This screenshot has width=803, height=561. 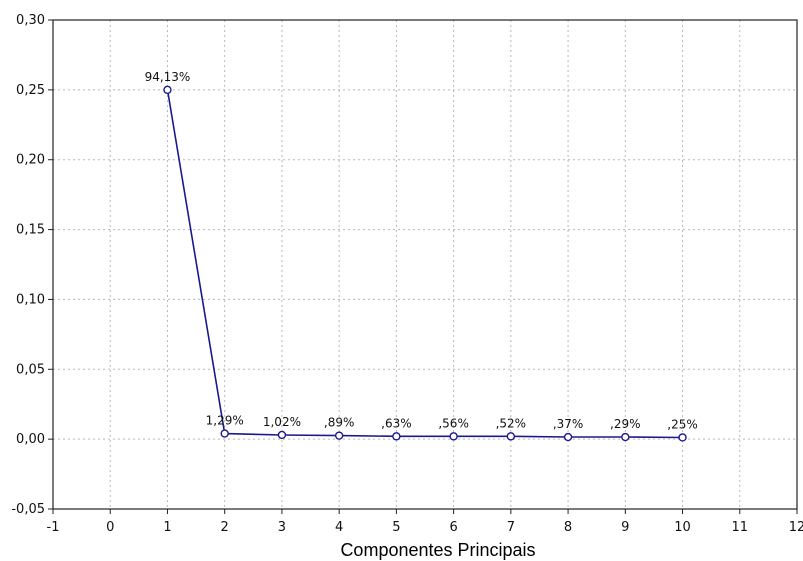 What do you see at coordinates (167, 527) in the screenshot?
I see `x-tick-label: 1` at bounding box center [167, 527].